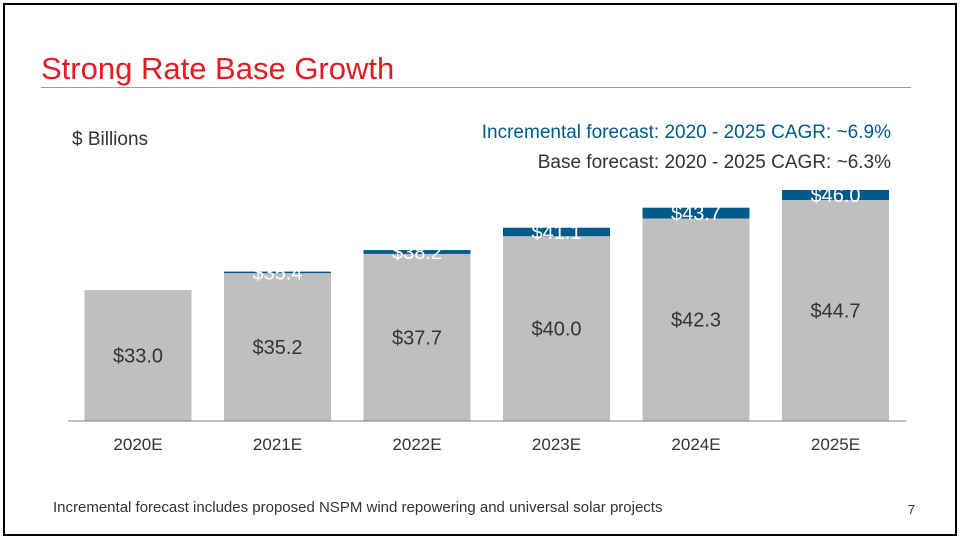 This screenshot has height=539, width=960. I want to click on base-cagr-label: Base forecast: 2020 - 2025 CAGR: ~6.3%, so click(714, 162).